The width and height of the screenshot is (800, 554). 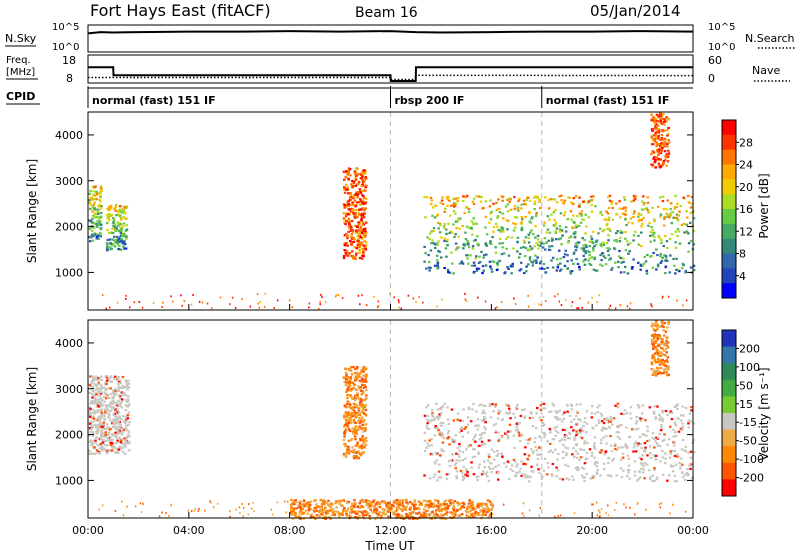 I want to click on colorbar-segment, so click(x=729, y=488).